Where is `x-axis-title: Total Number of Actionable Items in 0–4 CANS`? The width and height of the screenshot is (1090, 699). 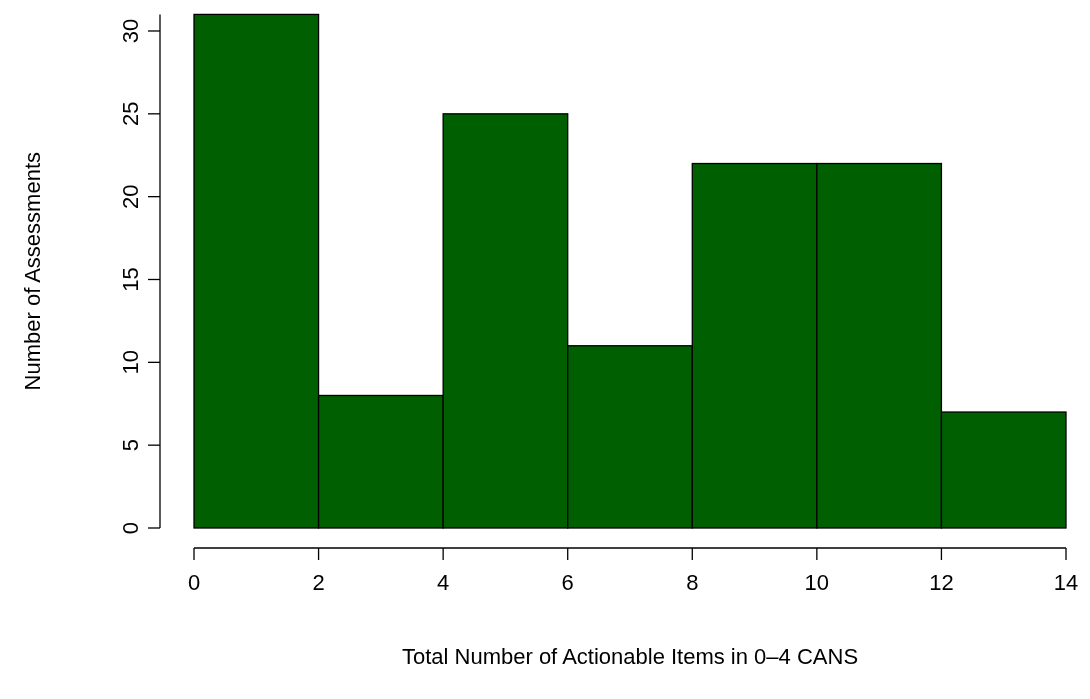 x-axis-title: Total Number of Actionable Items in 0–4 CANS is located at coordinates (630, 656).